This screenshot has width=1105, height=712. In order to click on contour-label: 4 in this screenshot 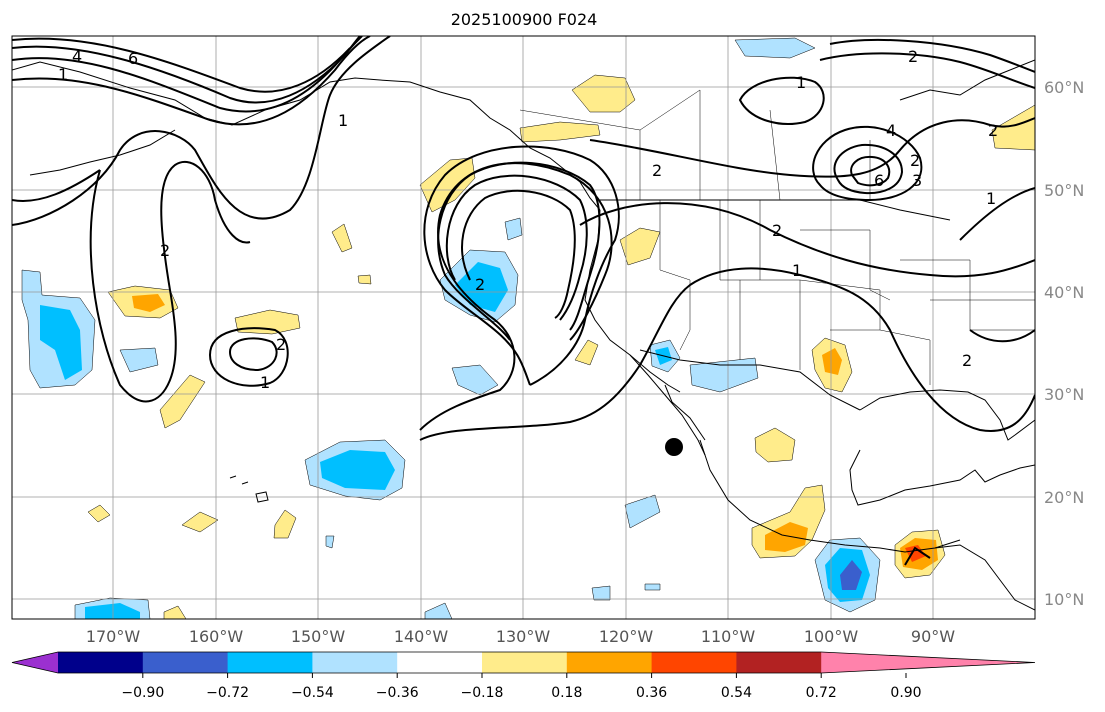, I will do `click(77, 56)`.